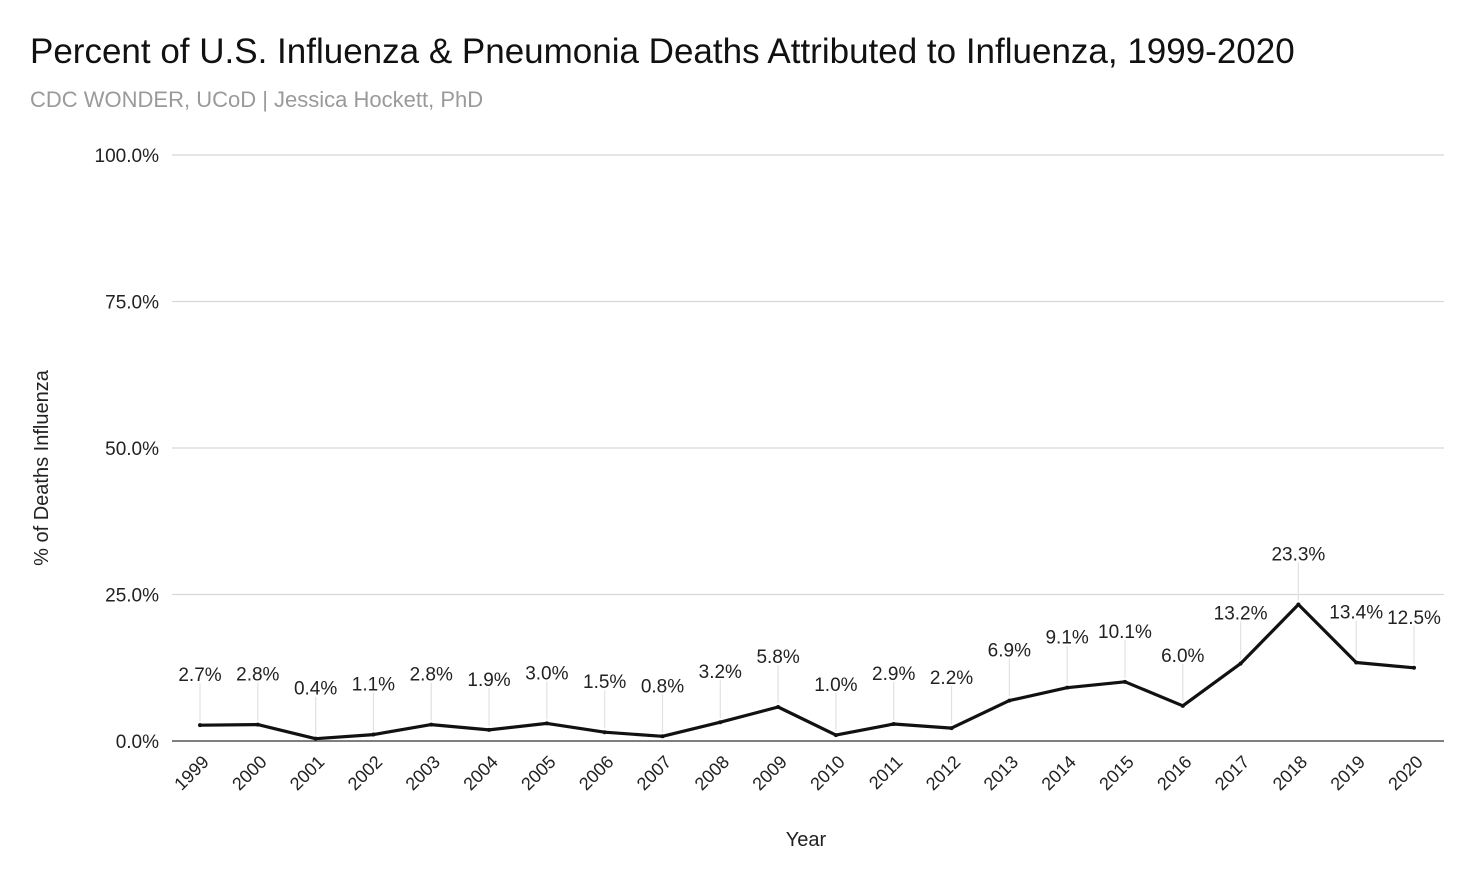  I want to click on data-label: 1.9%, so click(488, 680).